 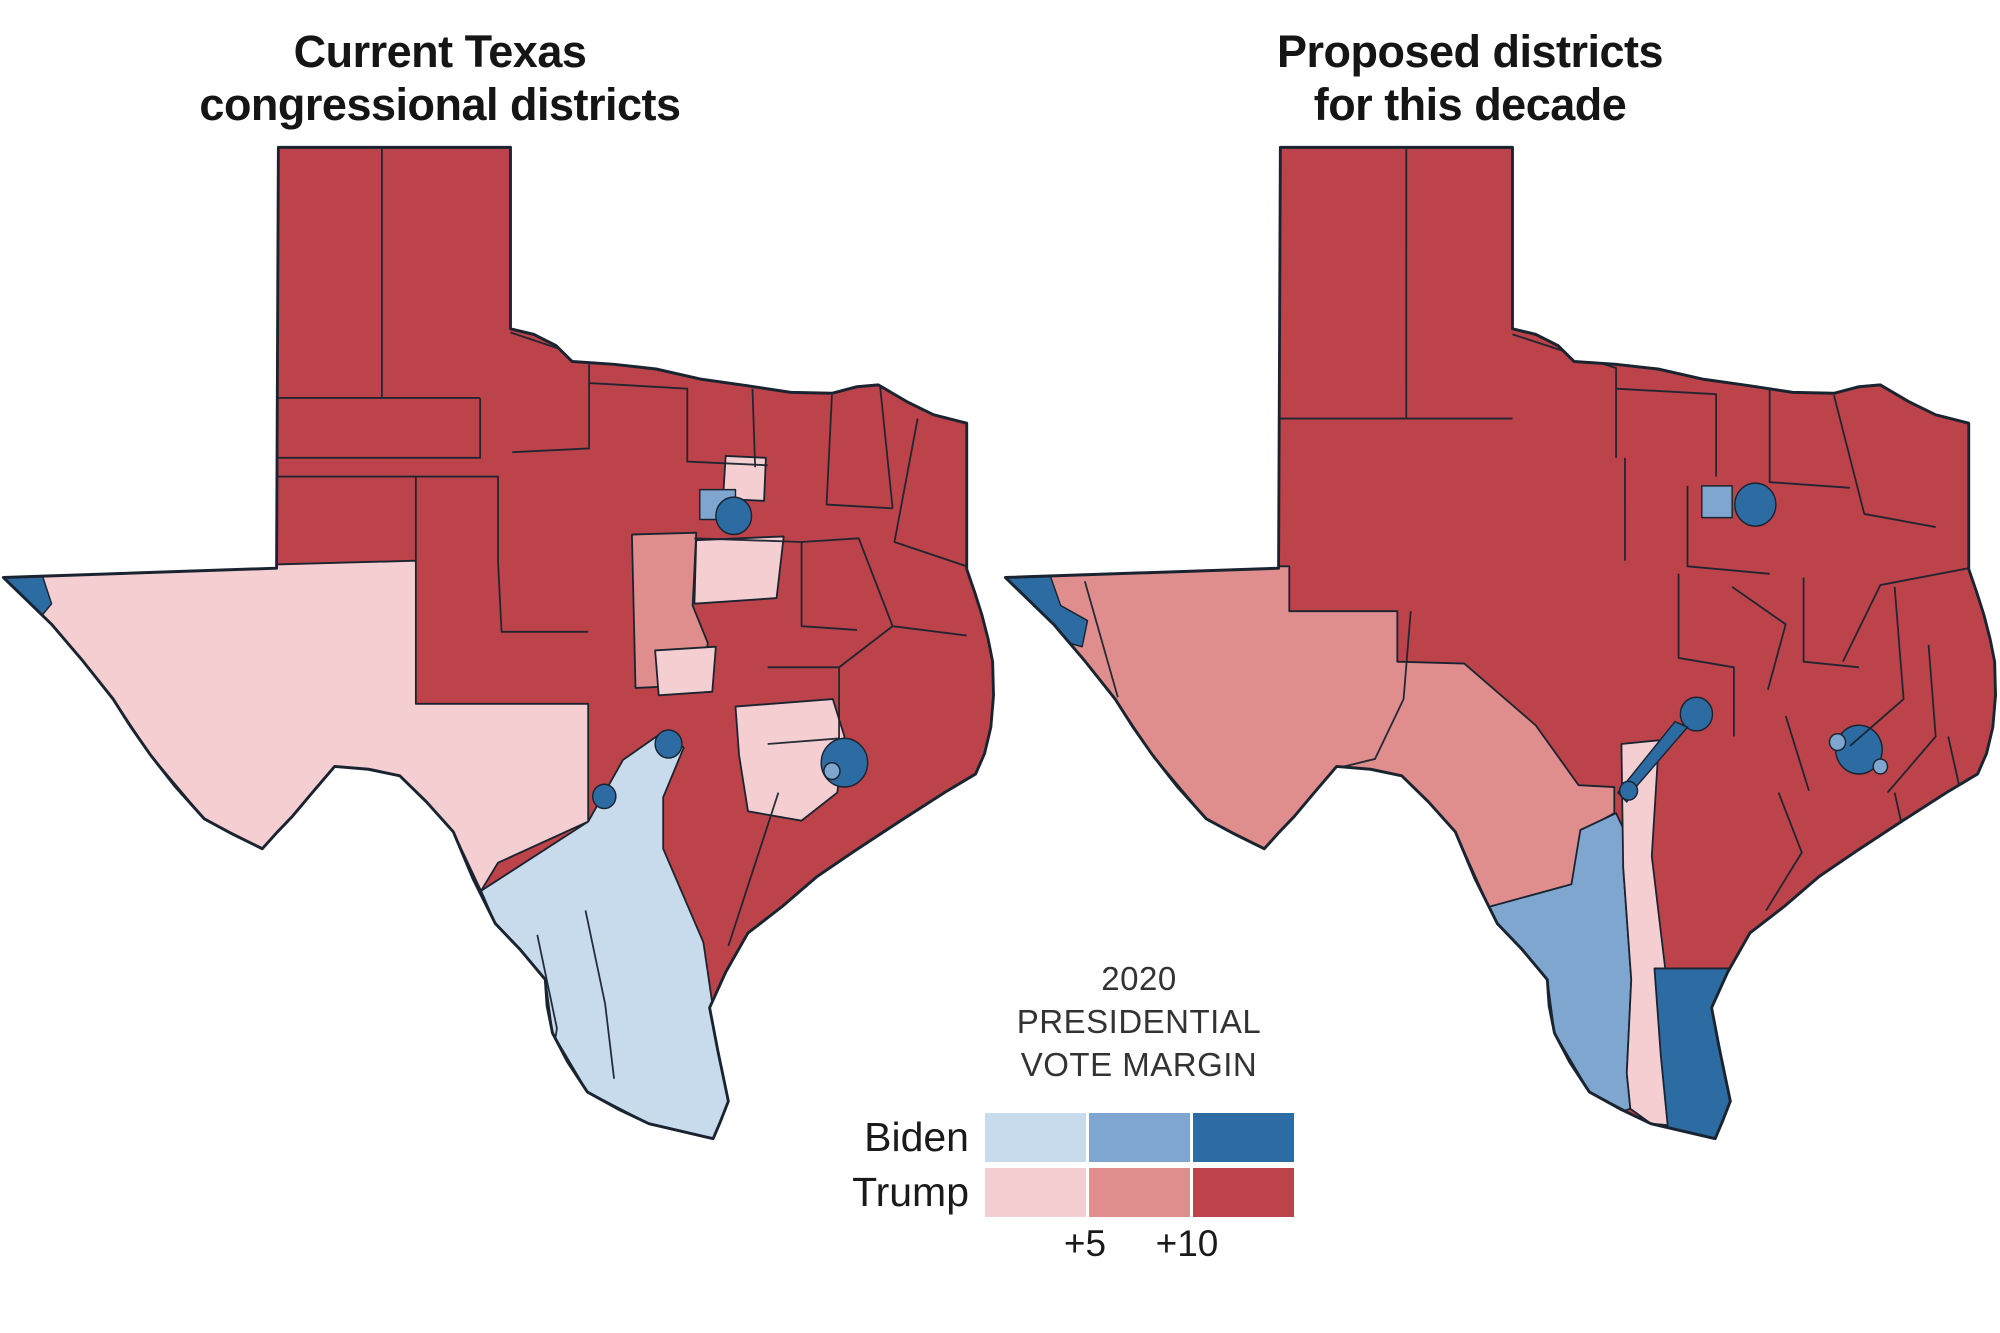 What do you see at coordinates (1717, 502) in the screenshot?
I see `city-fortworth-blob` at bounding box center [1717, 502].